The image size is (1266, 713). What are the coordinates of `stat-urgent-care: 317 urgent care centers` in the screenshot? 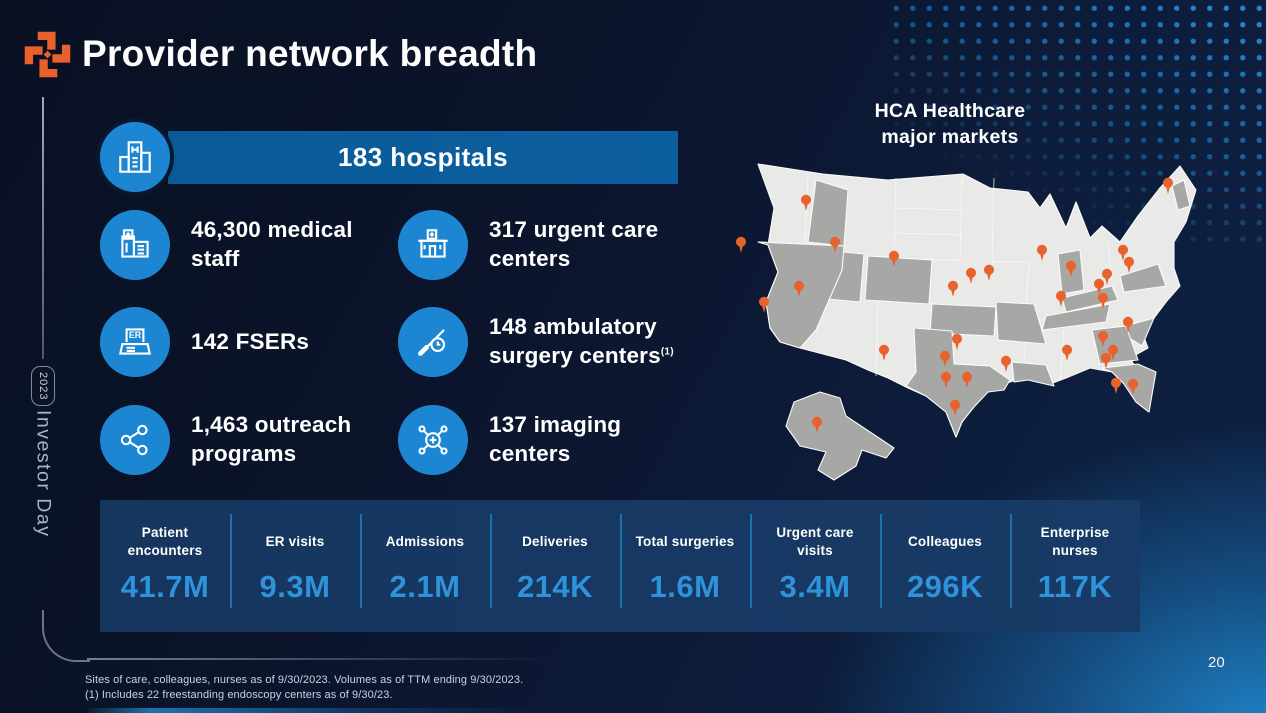 It's located at (528, 245).